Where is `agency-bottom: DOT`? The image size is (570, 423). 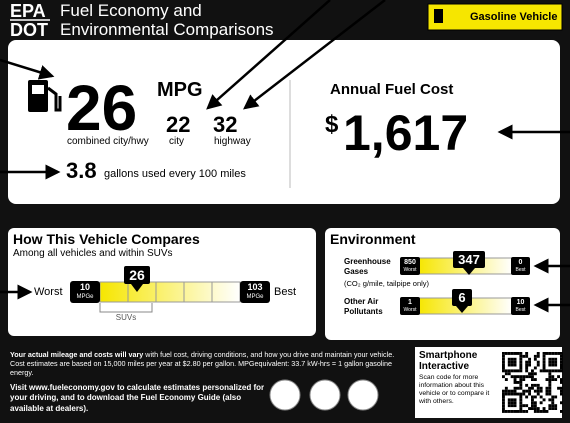 agency-bottom: DOT is located at coordinates (29, 30).